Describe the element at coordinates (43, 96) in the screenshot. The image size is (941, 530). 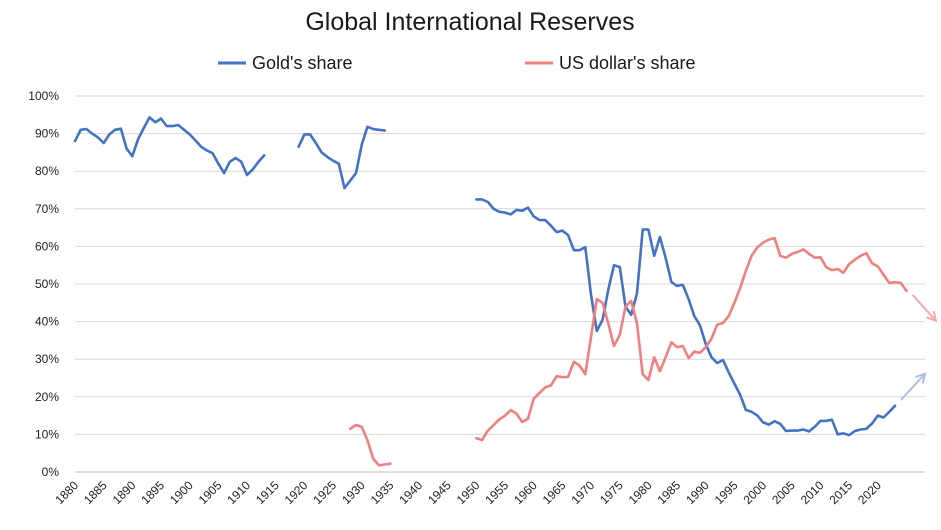
I see `y-tick-label: 100%` at that location.